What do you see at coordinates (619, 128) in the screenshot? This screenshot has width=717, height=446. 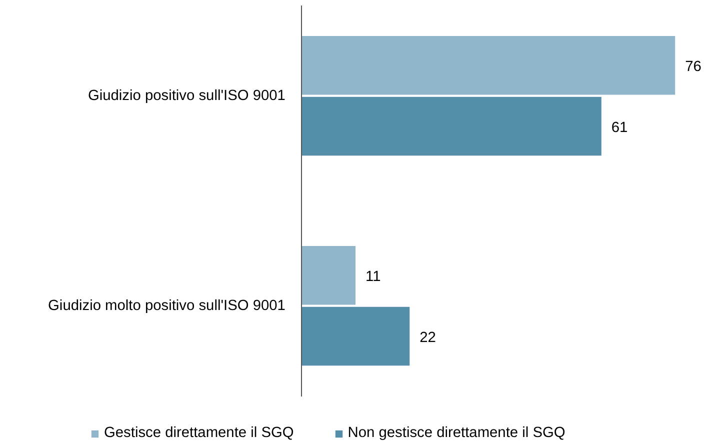 I see `data-label: 61` at bounding box center [619, 128].